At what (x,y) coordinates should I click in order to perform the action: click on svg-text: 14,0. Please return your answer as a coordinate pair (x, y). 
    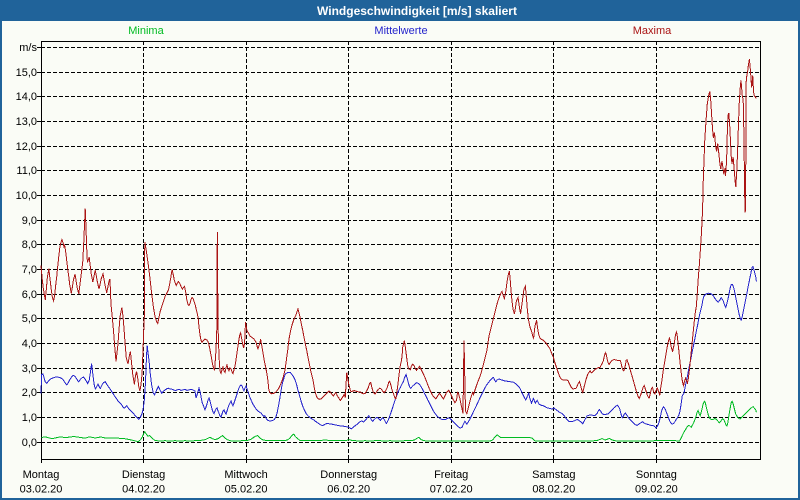
    Looking at the image, I should click on (26, 97).